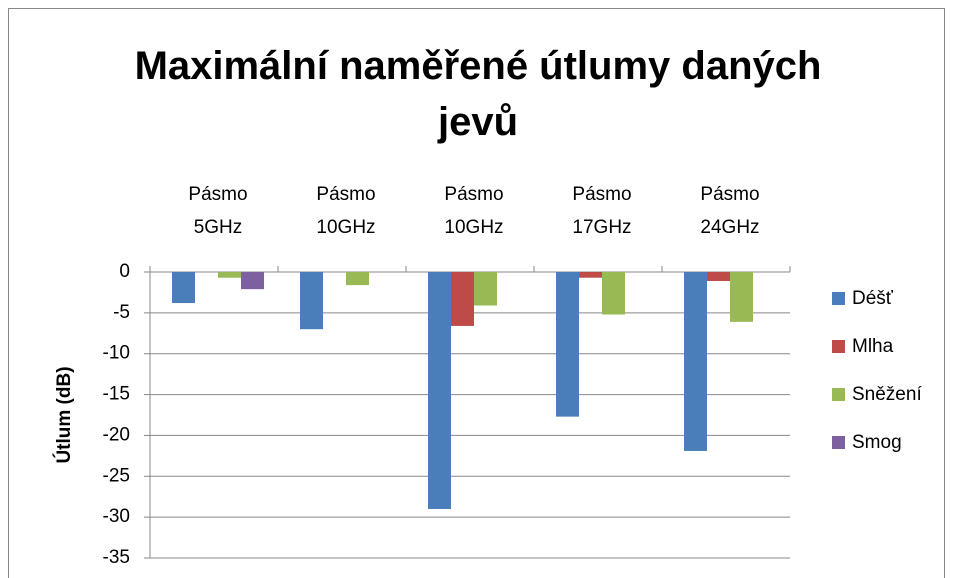 This screenshot has height=578, width=953. Describe the element at coordinates (116, 353) in the screenshot. I see `y-tick-label: -10` at that location.